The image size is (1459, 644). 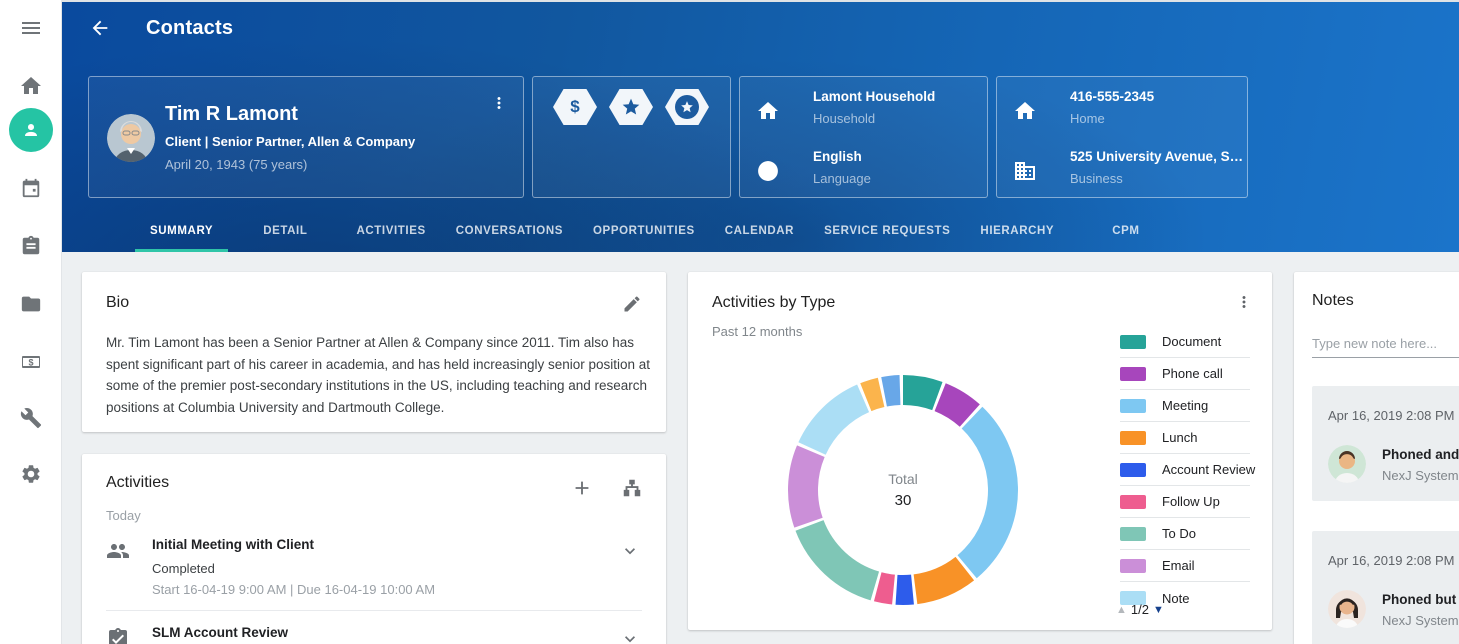 What do you see at coordinates (757, 331) in the screenshot?
I see `chart-subtitle: Past 12 months` at bounding box center [757, 331].